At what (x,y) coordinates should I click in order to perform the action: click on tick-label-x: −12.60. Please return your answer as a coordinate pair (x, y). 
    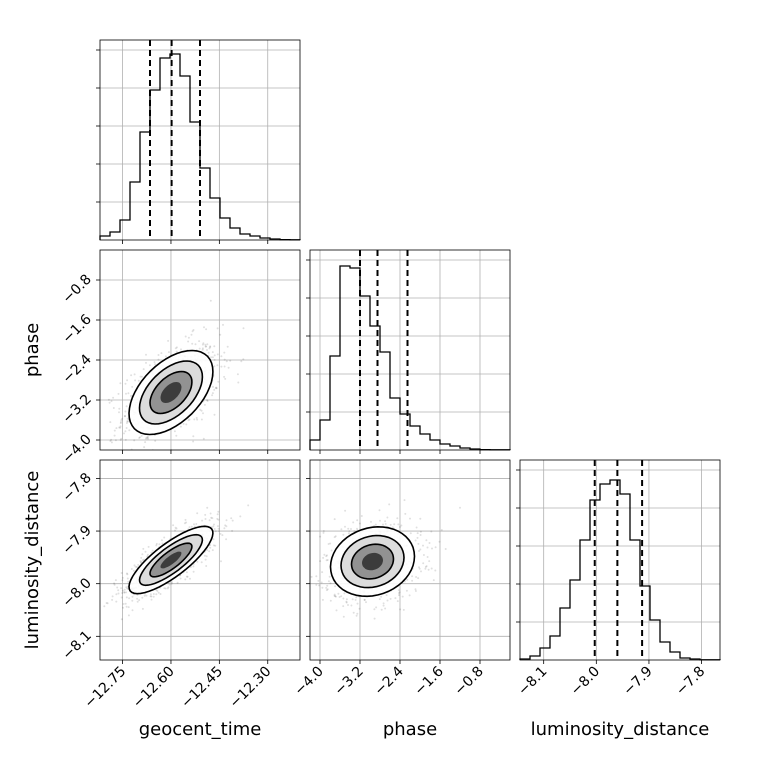
    Looking at the image, I should click on (154, 688).